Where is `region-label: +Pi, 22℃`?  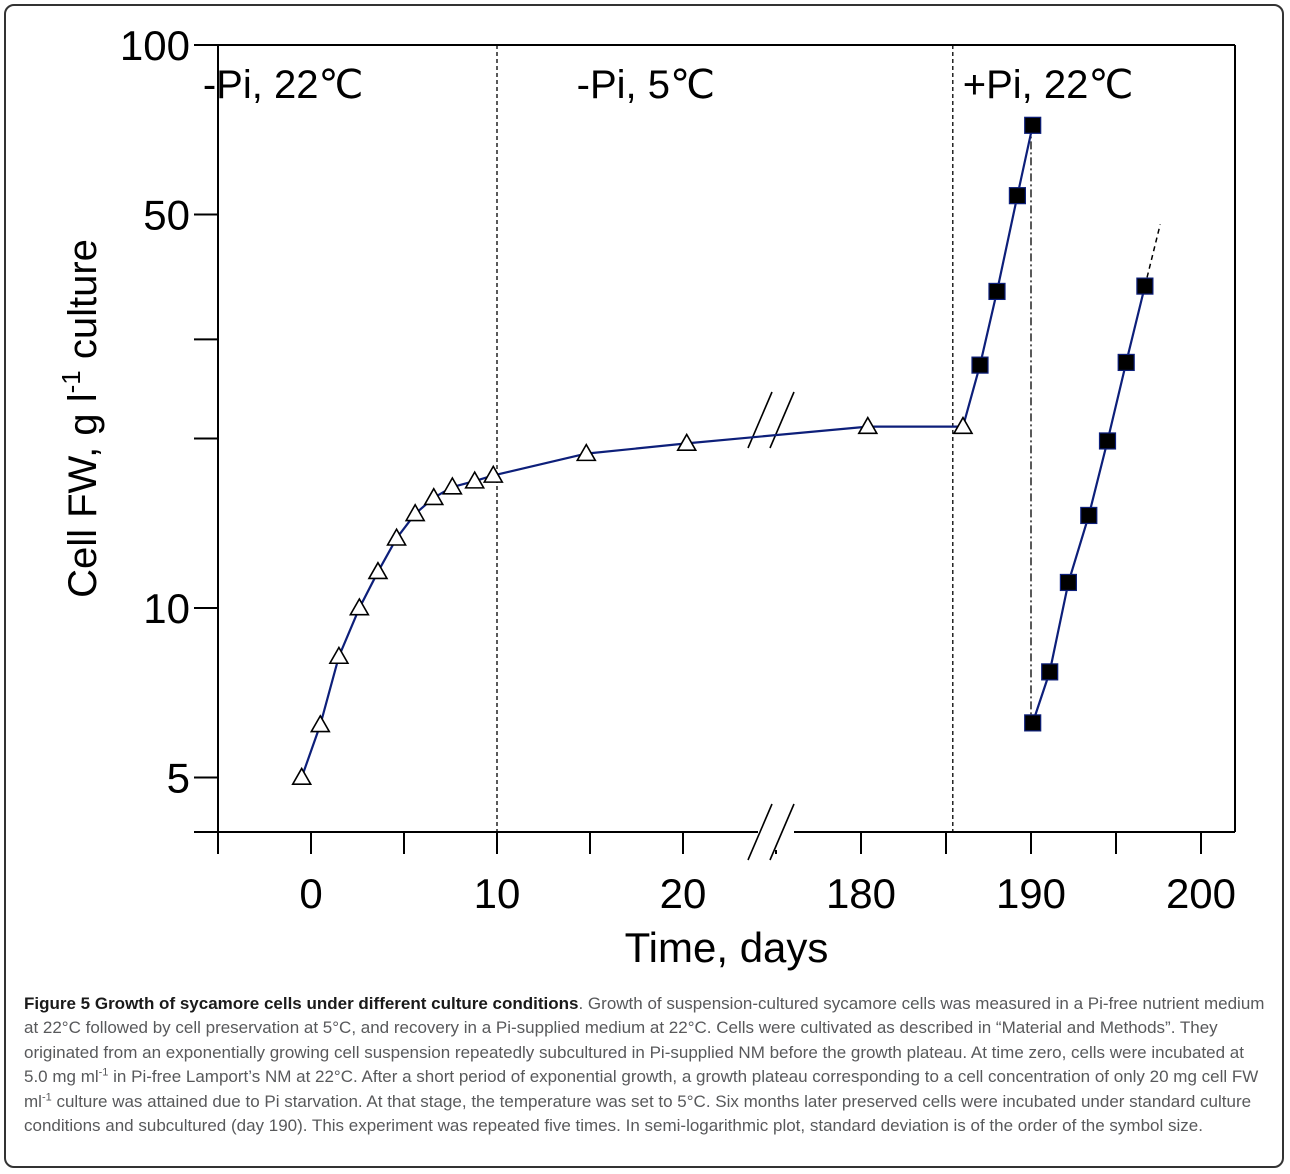 region-label: +Pi, 22℃ is located at coordinates (1048, 85).